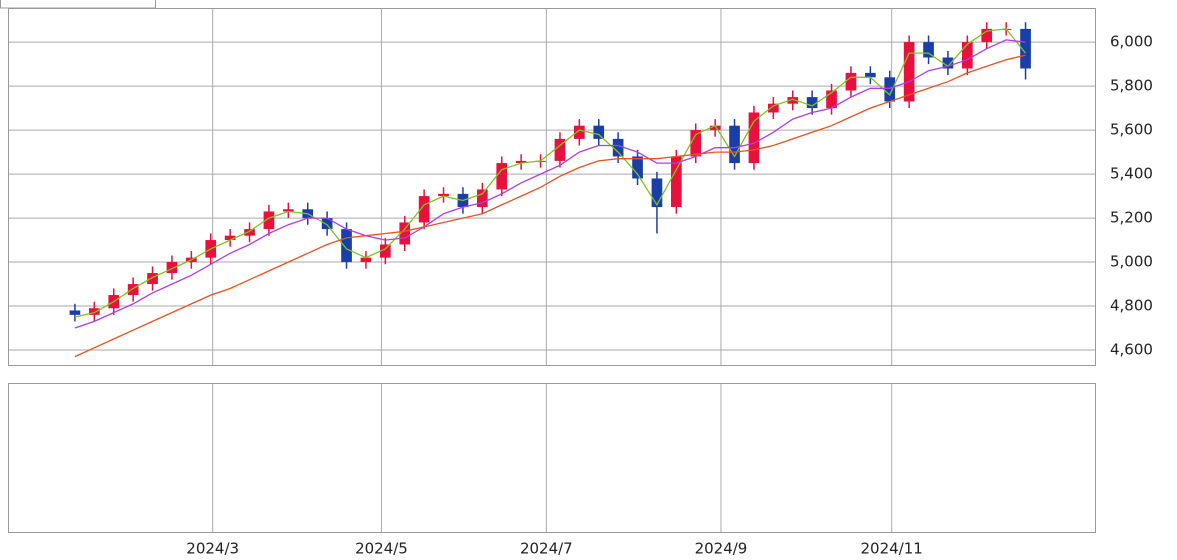 Image resolution: width=1177 pixels, height=560 pixels. I want to click on y-tick-label: 5,600, so click(1131, 130).